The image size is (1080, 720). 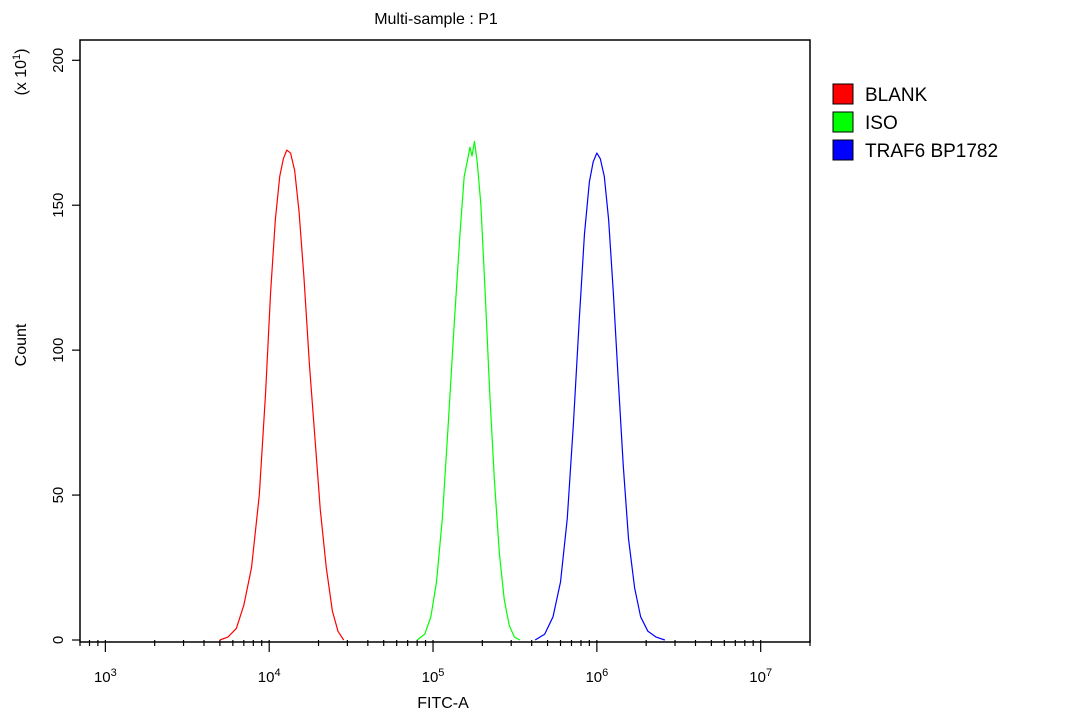 What do you see at coordinates (443, 703) in the screenshot?
I see `x-axis-label: FITC-A` at bounding box center [443, 703].